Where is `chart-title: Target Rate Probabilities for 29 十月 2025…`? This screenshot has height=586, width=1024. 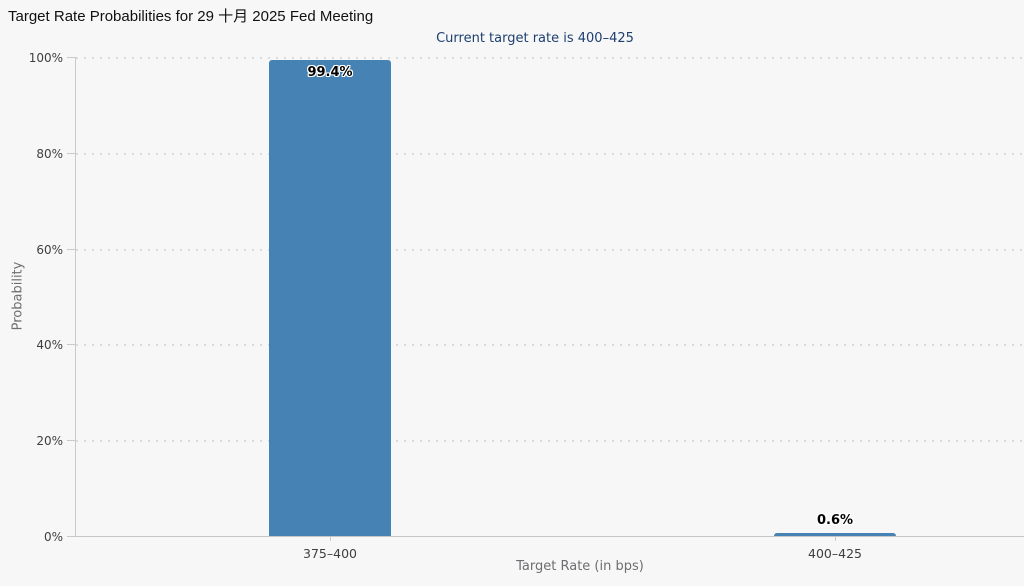
chart-title: Target Rate Probabilities for 29 十月 2025… is located at coordinates (191, 16).